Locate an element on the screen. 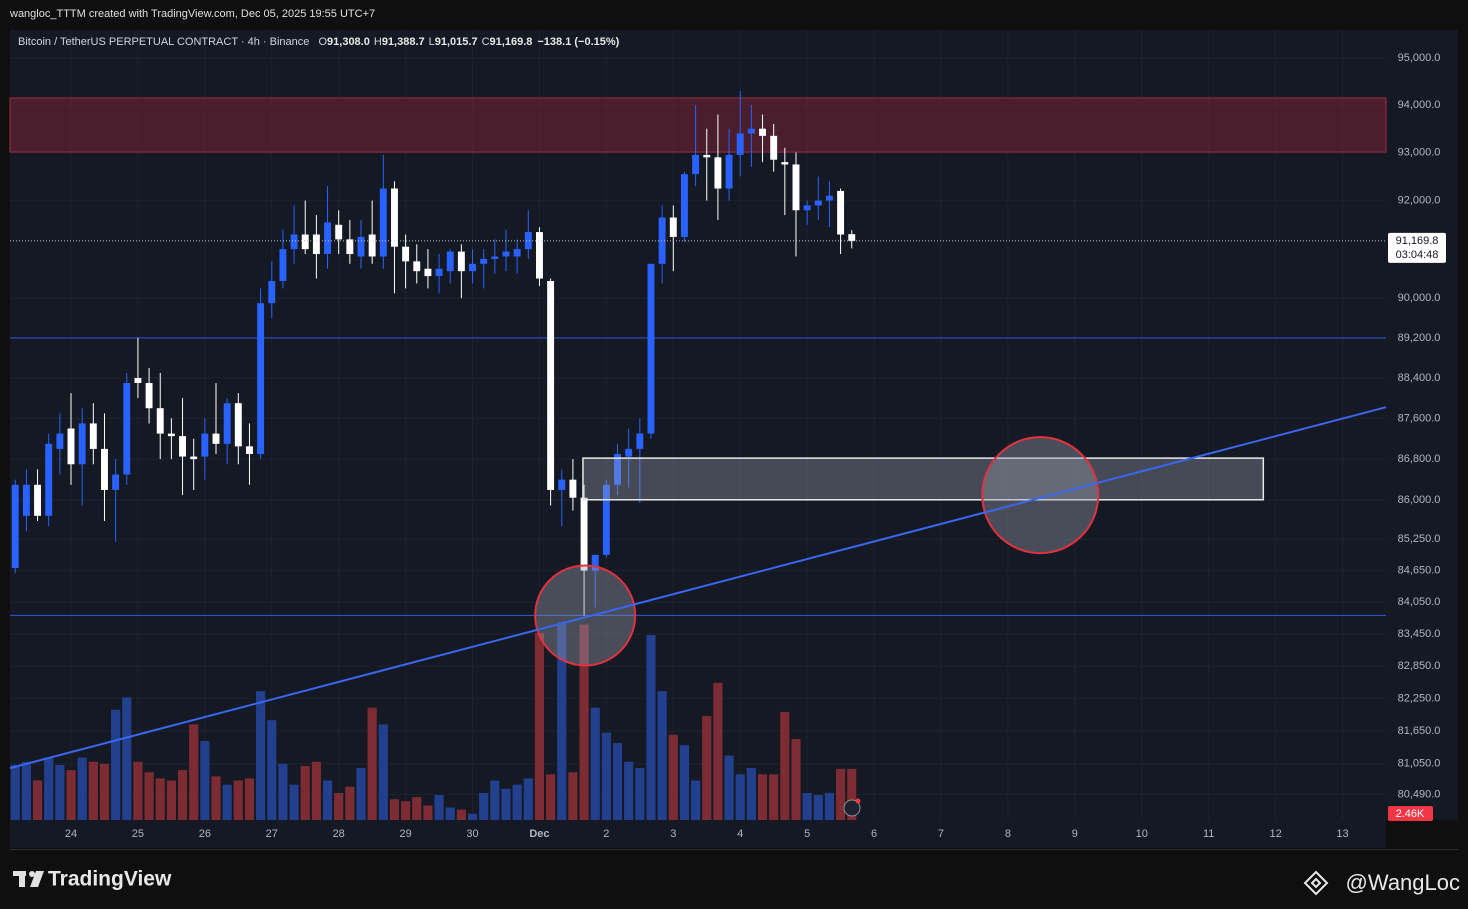  countdown: 03:04:48 is located at coordinates (1417, 255).